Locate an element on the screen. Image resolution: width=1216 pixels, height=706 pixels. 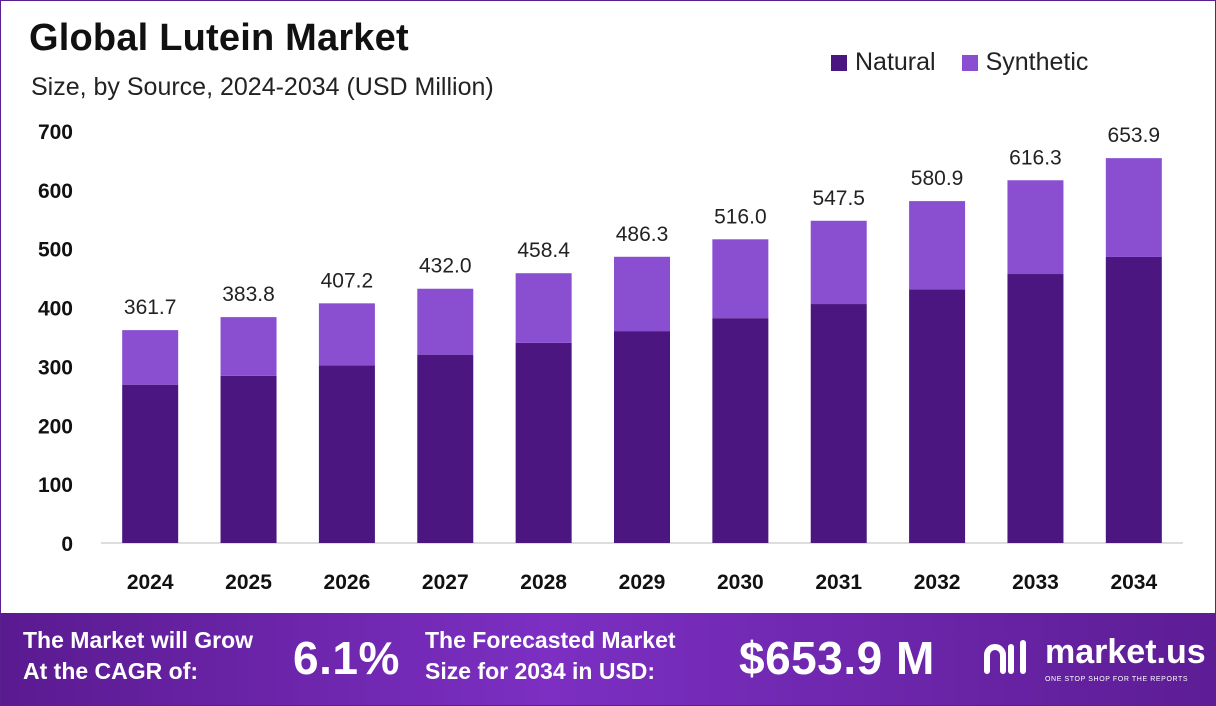
total-label-2027: 432.0 is located at coordinates (445, 266).